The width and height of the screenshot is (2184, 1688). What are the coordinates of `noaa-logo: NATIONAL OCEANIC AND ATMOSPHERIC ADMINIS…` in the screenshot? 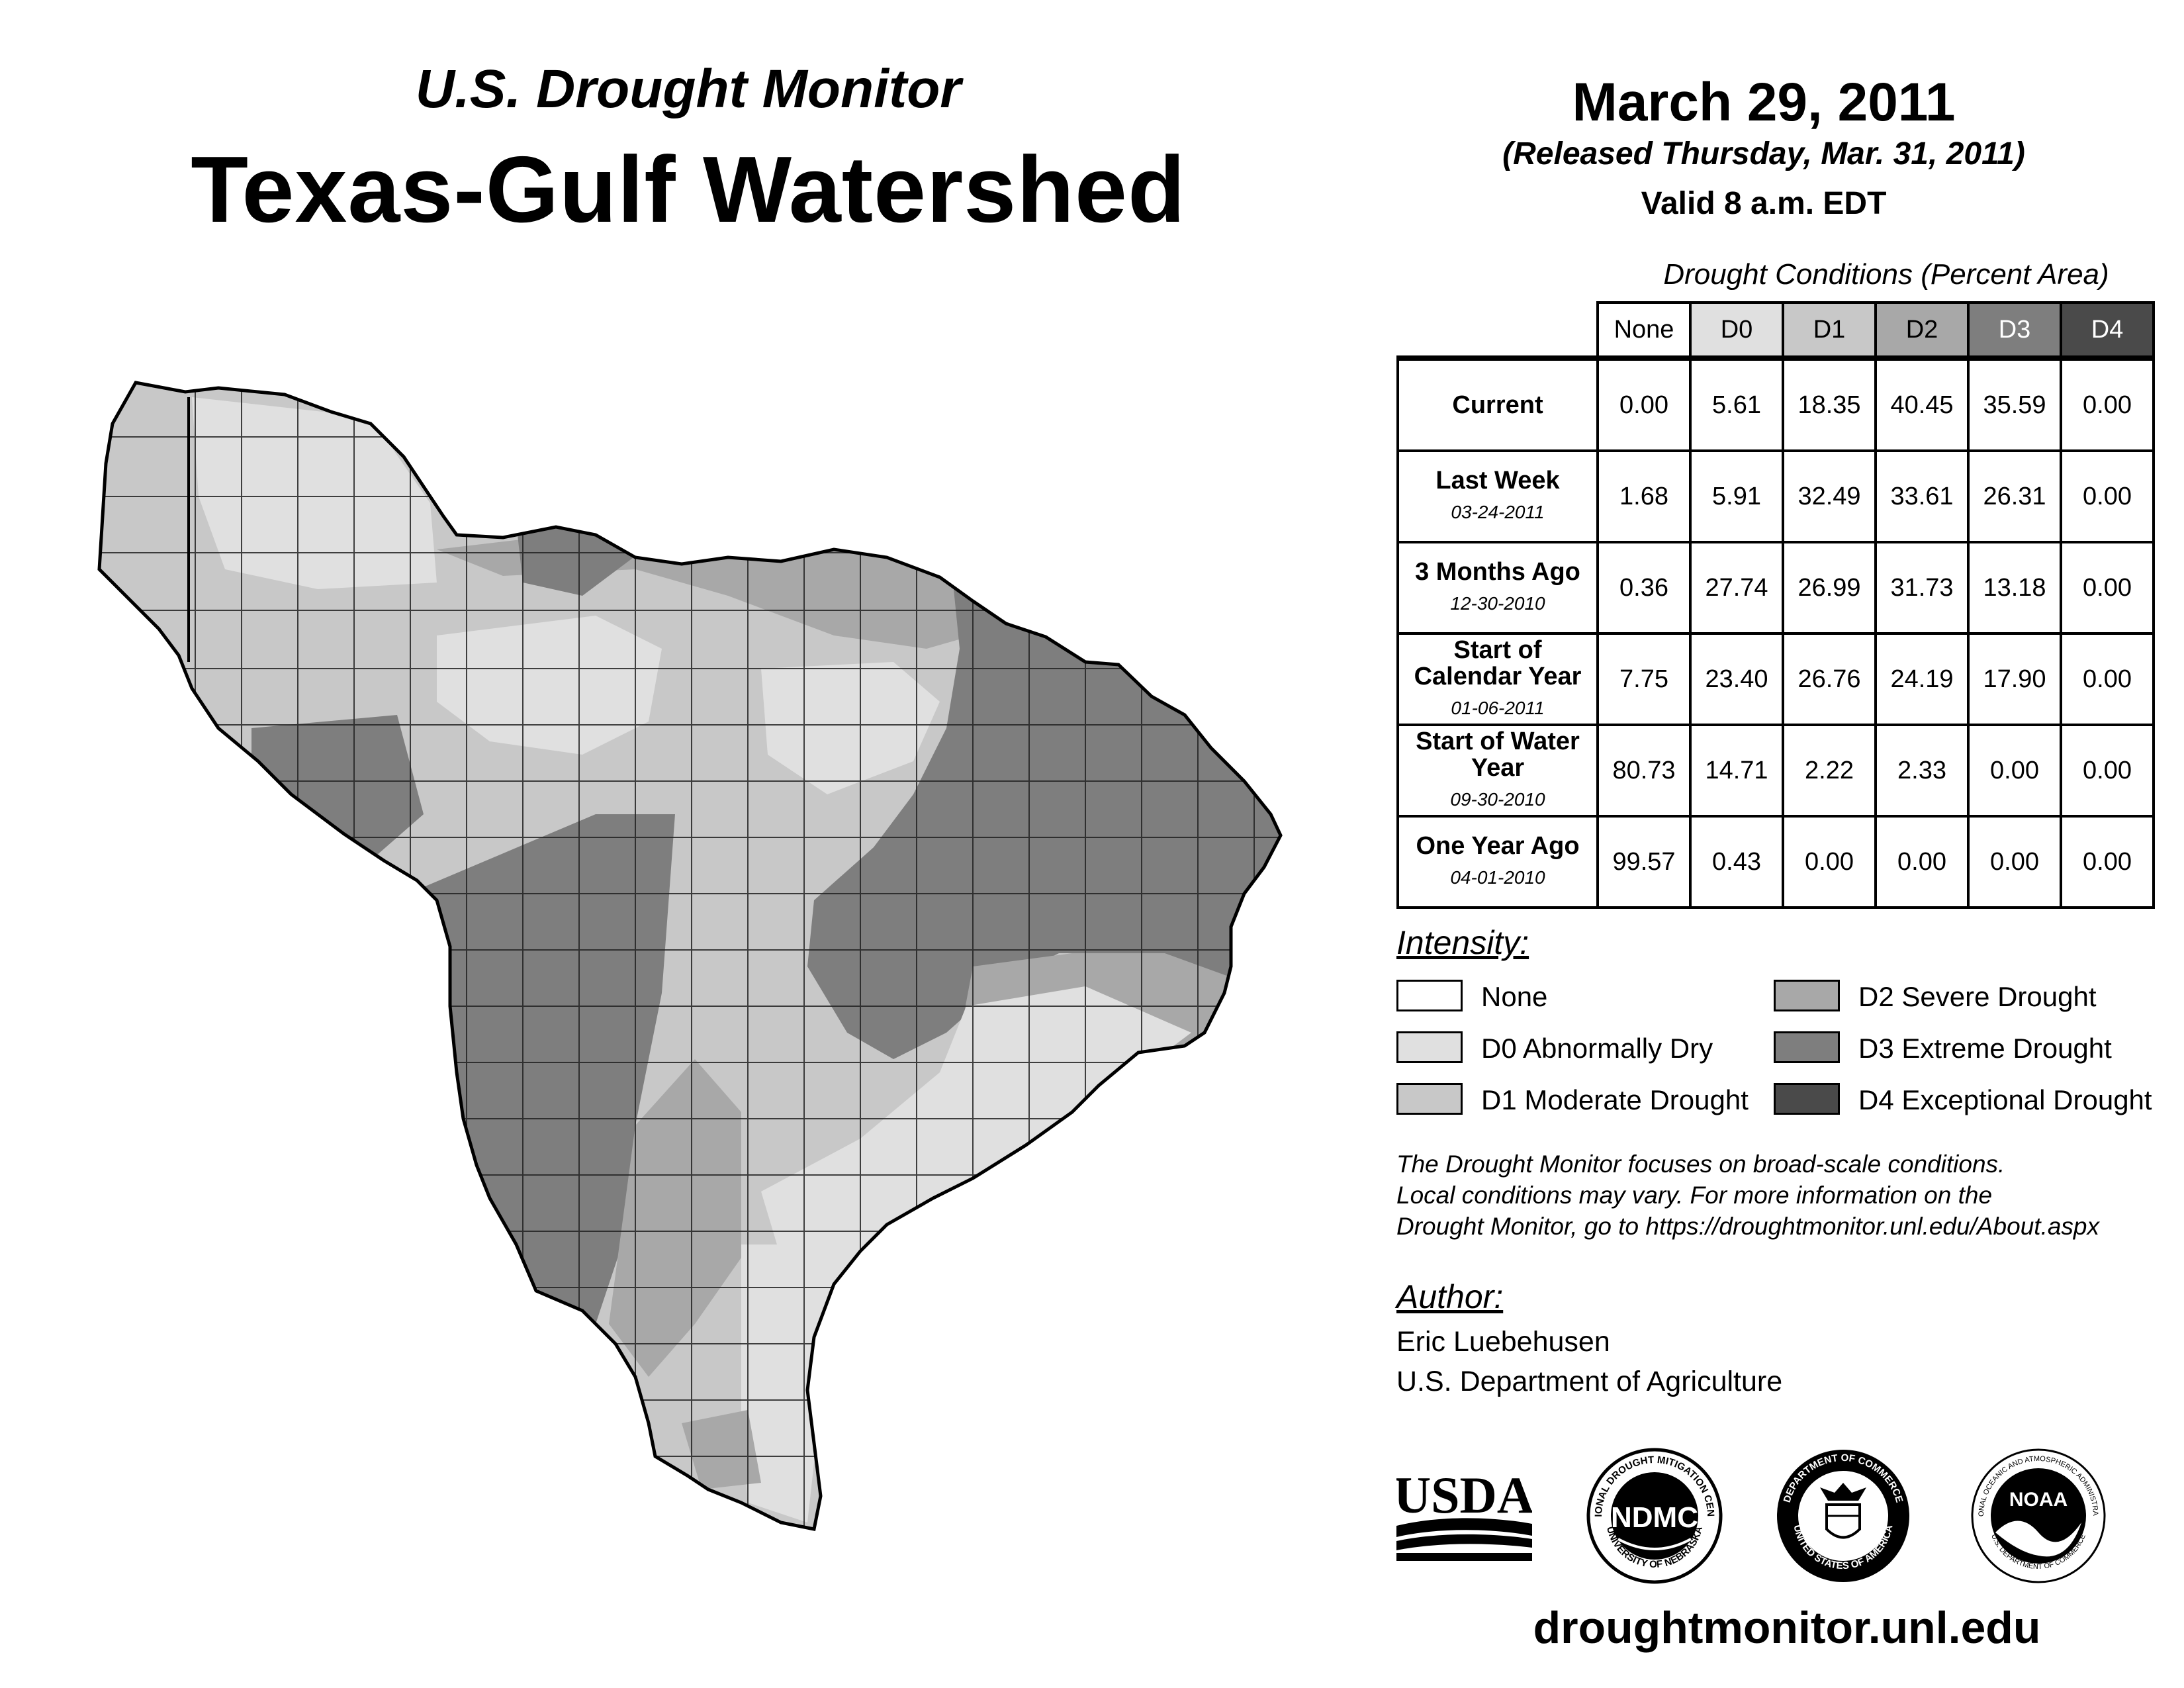 It's located at (2037, 1514).